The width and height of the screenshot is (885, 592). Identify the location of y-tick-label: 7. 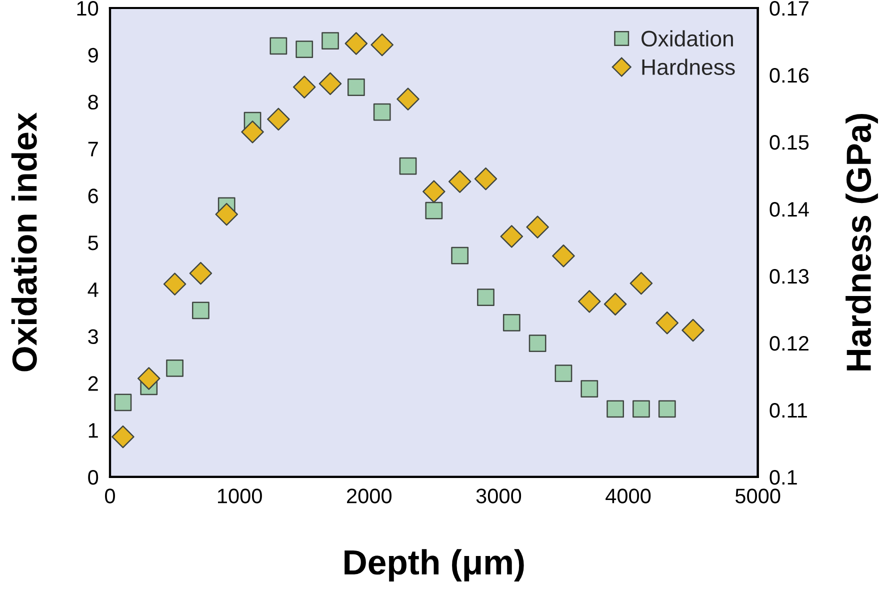
(93, 149).